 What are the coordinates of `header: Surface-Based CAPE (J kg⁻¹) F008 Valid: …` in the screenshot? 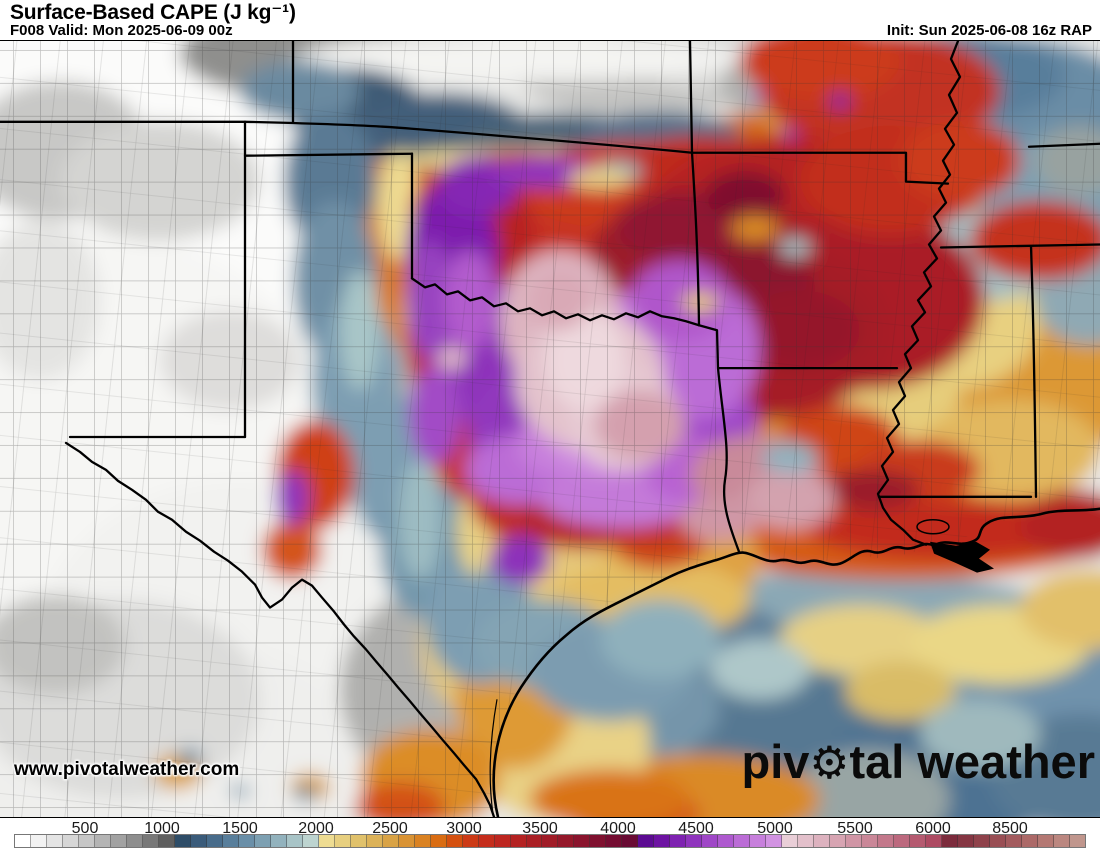 It's located at (550, 20).